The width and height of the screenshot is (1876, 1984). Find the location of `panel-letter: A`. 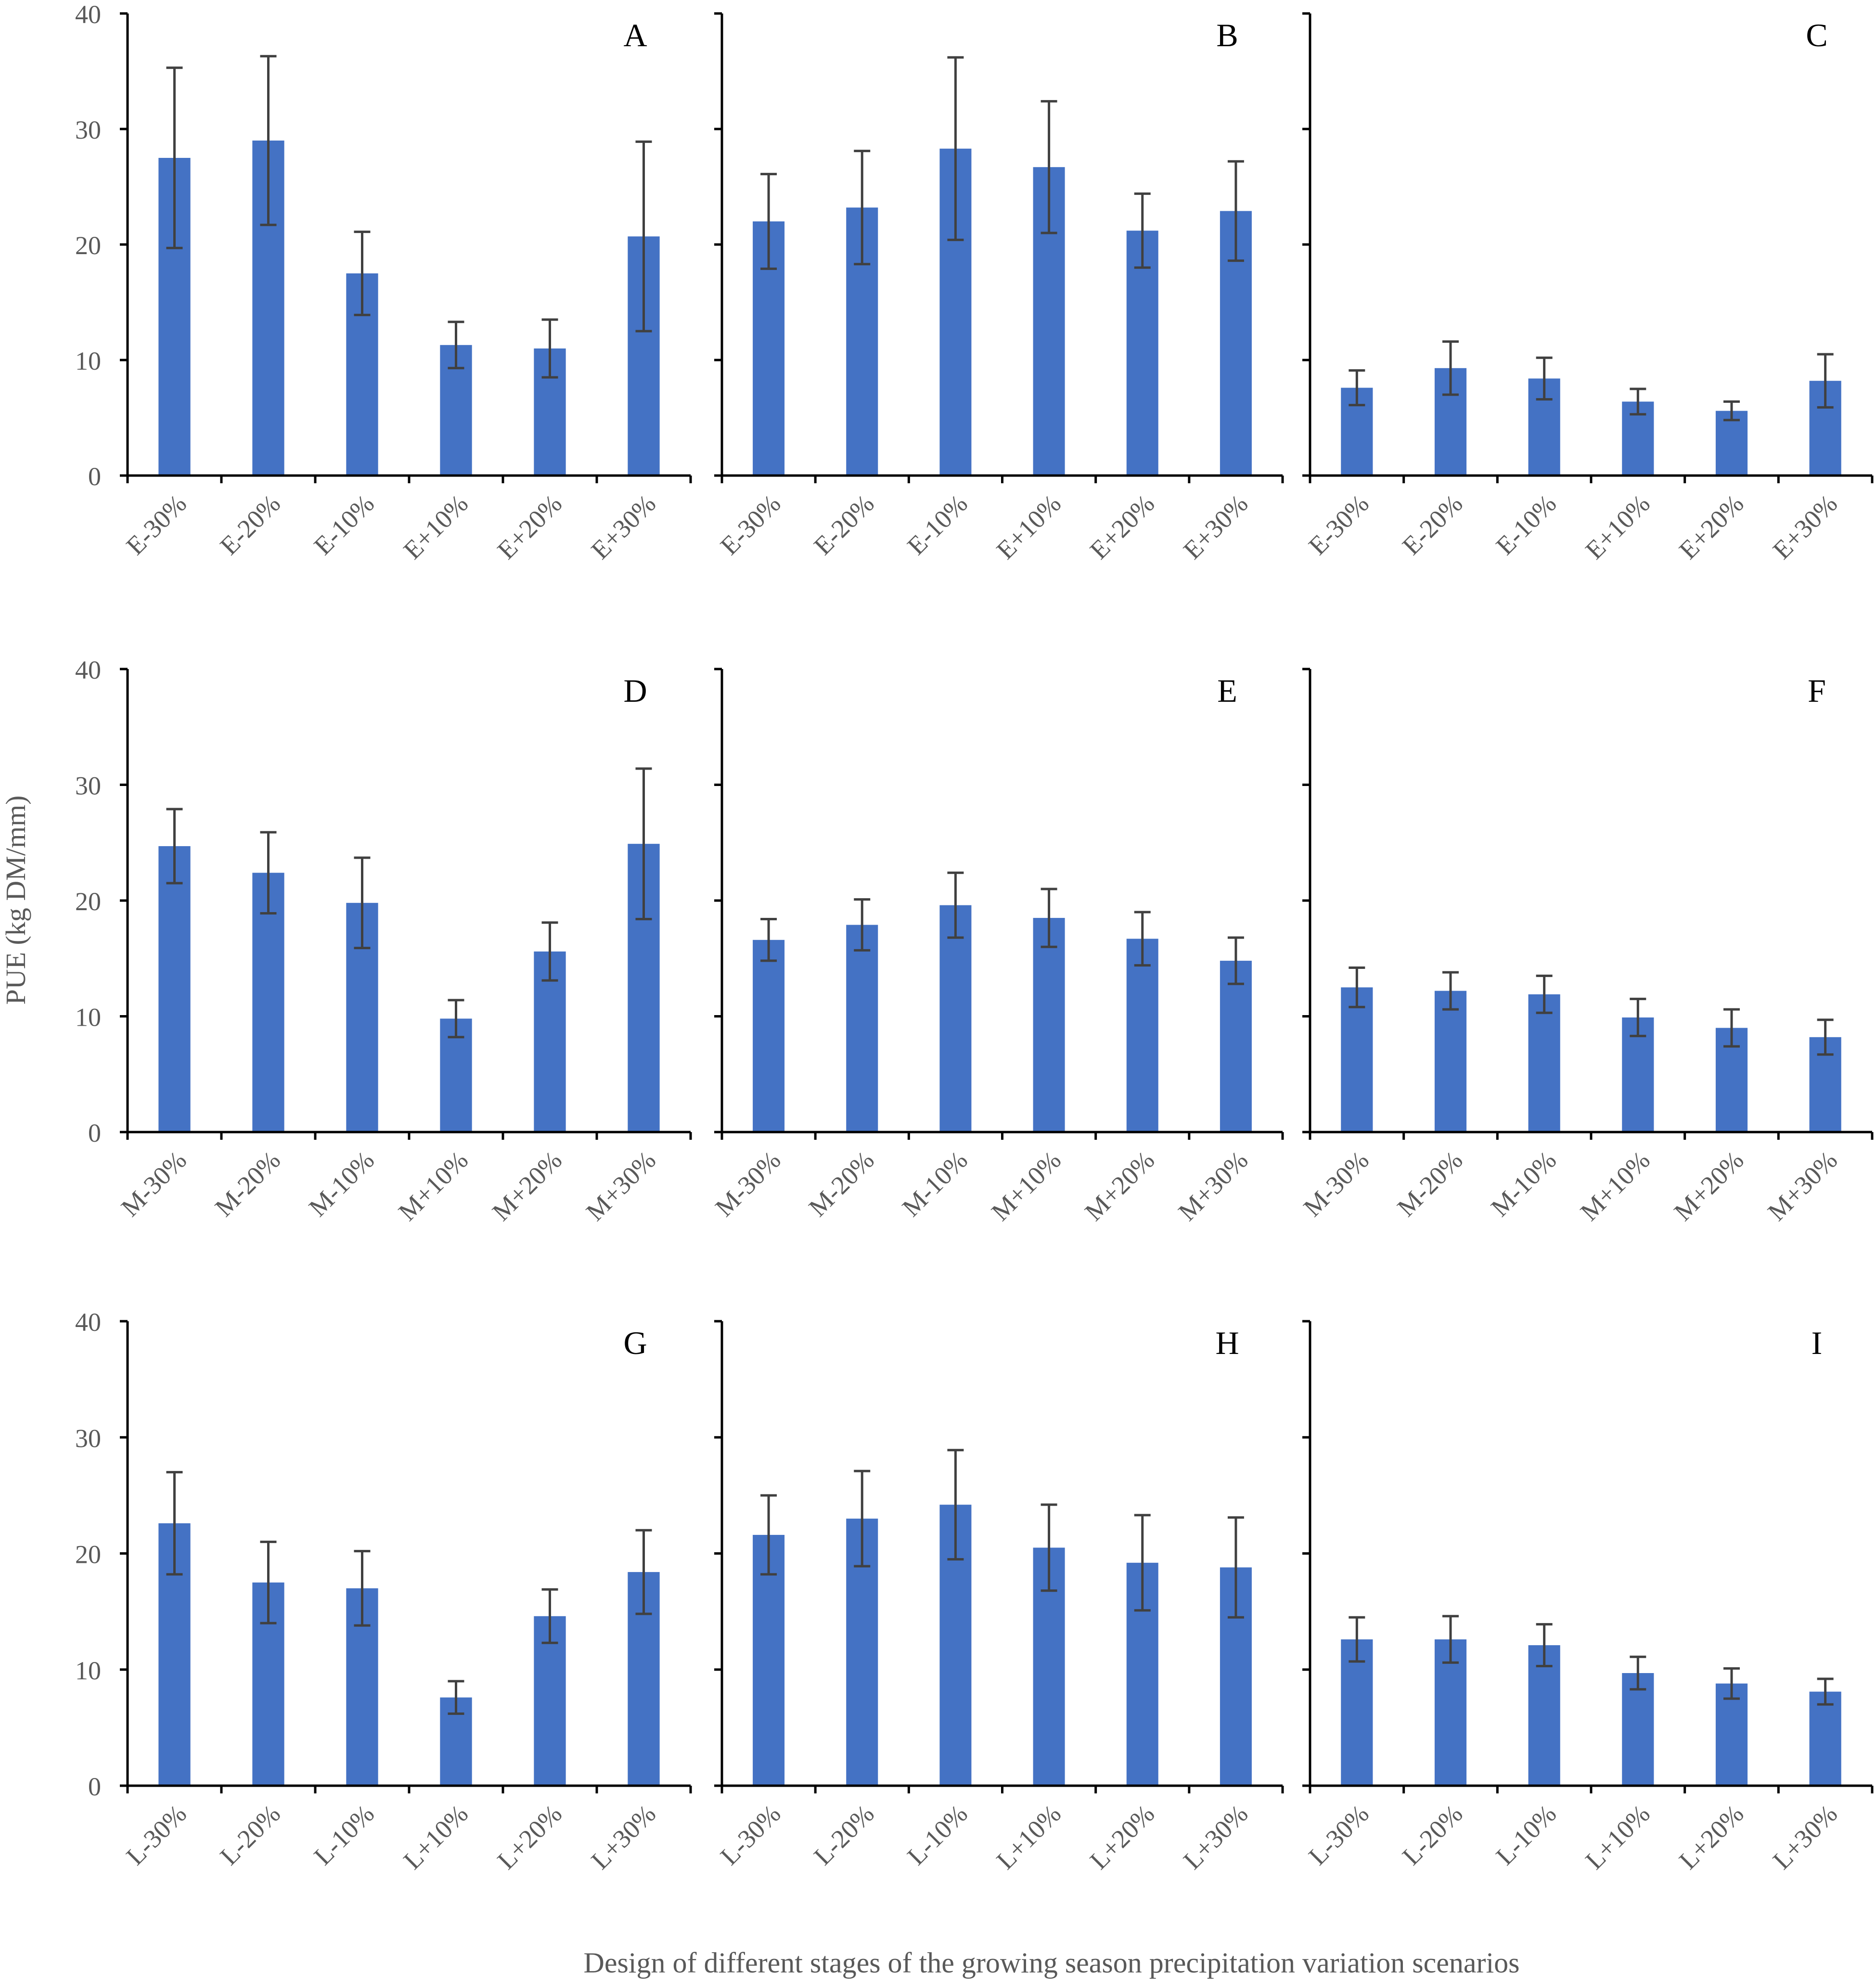

panel-letter: A is located at coordinates (635, 35).